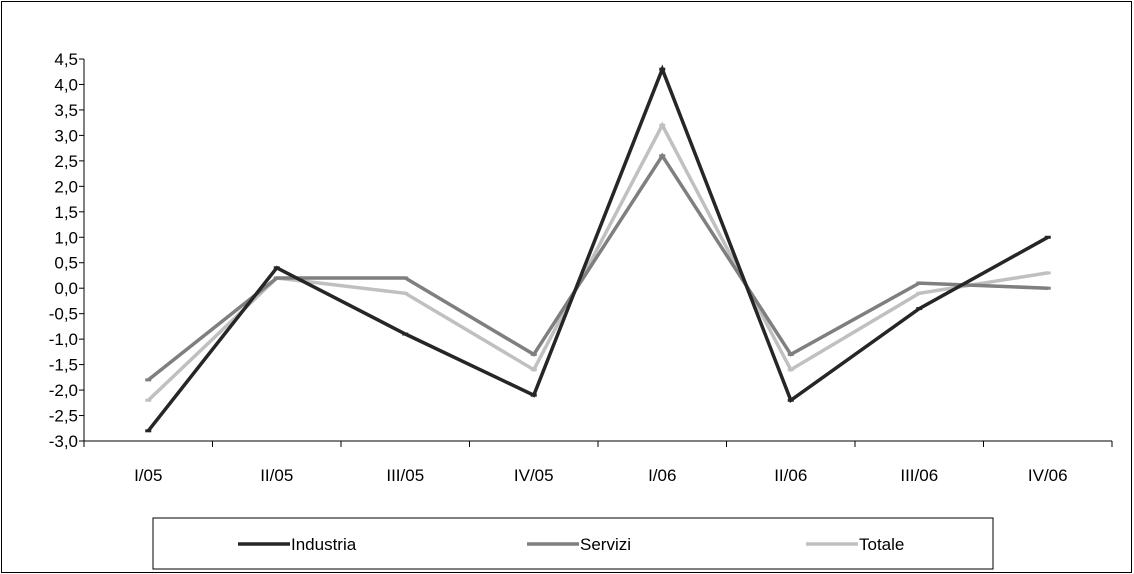 Image resolution: width=1134 pixels, height=574 pixels. What do you see at coordinates (66, 110) in the screenshot?
I see `y-tick-label: 3,5` at bounding box center [66, 110].